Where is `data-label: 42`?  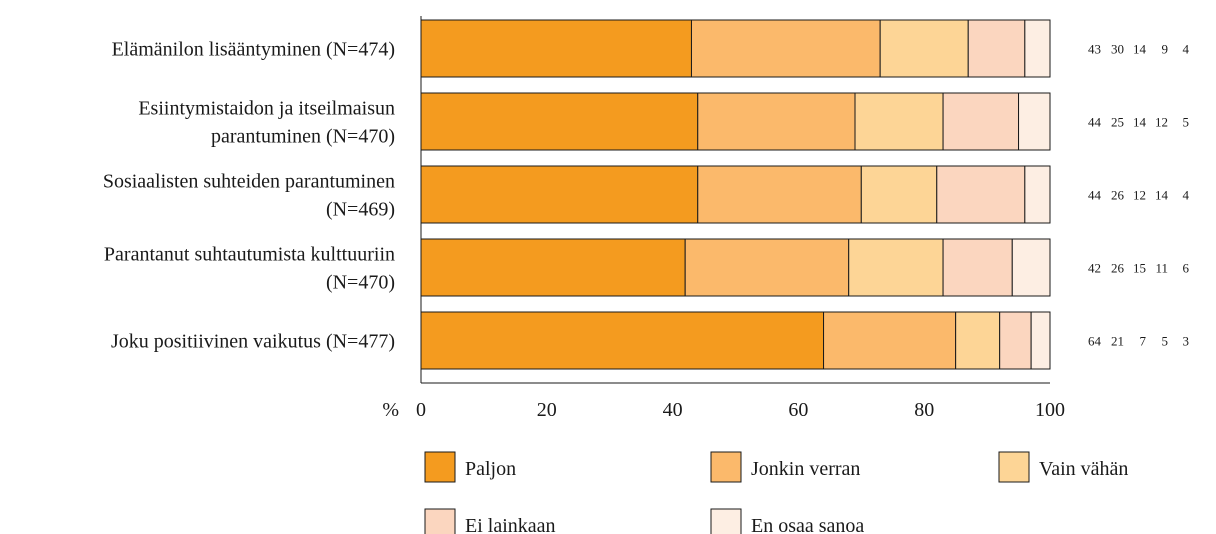
data-label: 42 is located at coordinates (1094, 268).